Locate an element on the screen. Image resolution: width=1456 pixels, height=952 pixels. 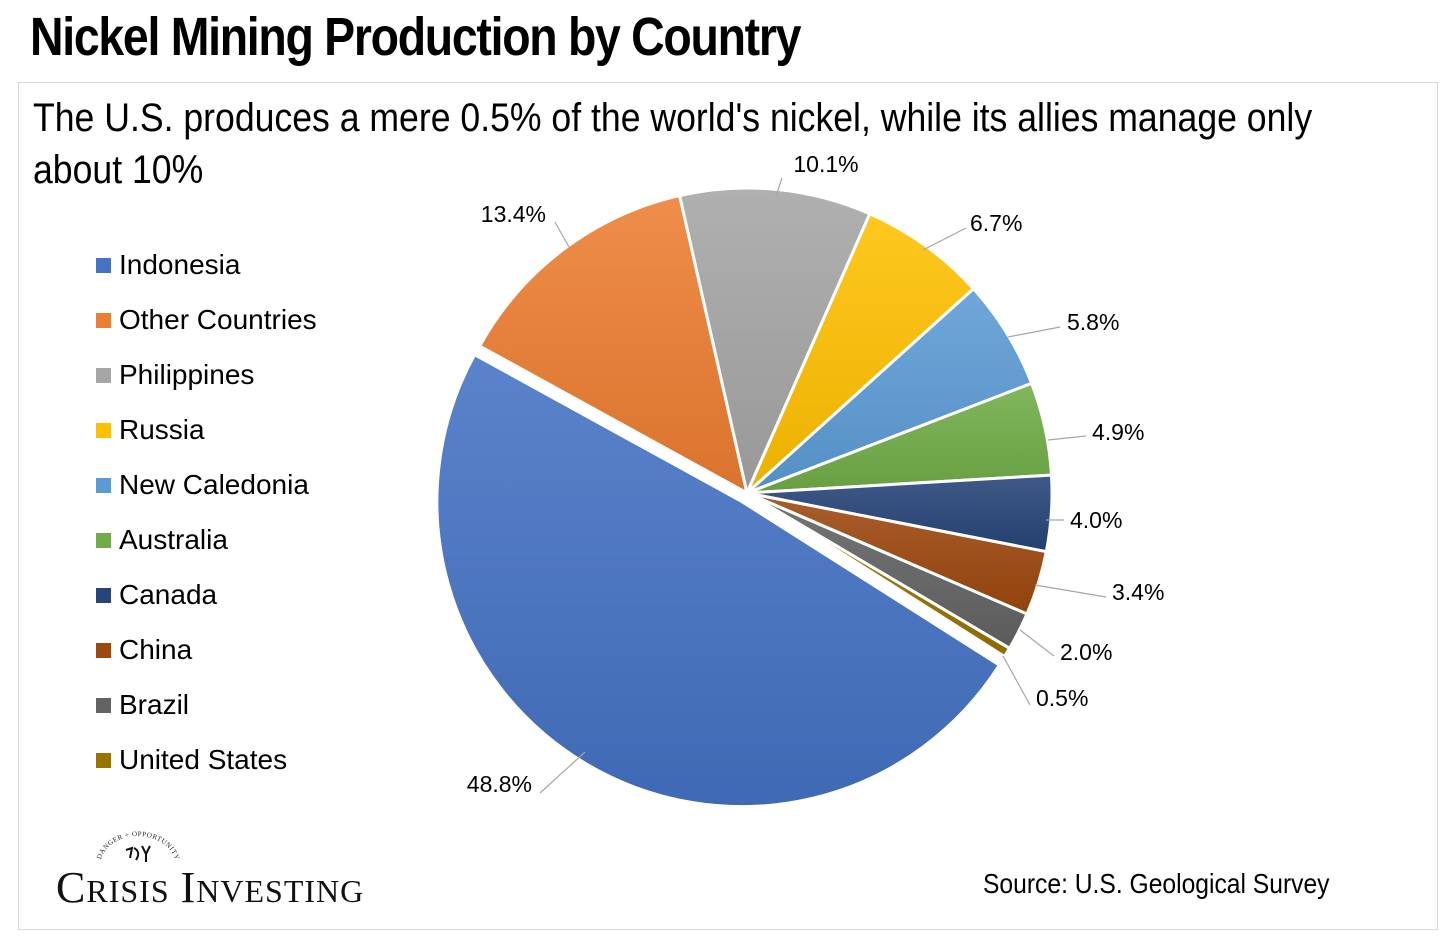
legend-item-philippines: Philippines is located at coordinates (175, 375).